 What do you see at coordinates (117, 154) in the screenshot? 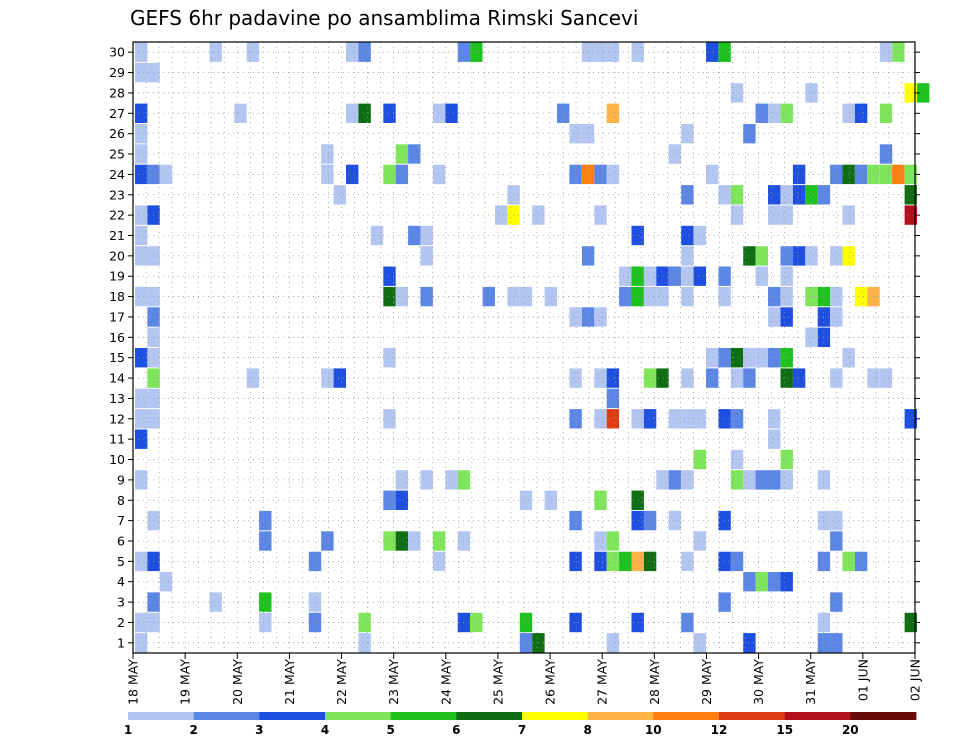
I see `y-tick-label: 25` at bounding box center [117, 154].